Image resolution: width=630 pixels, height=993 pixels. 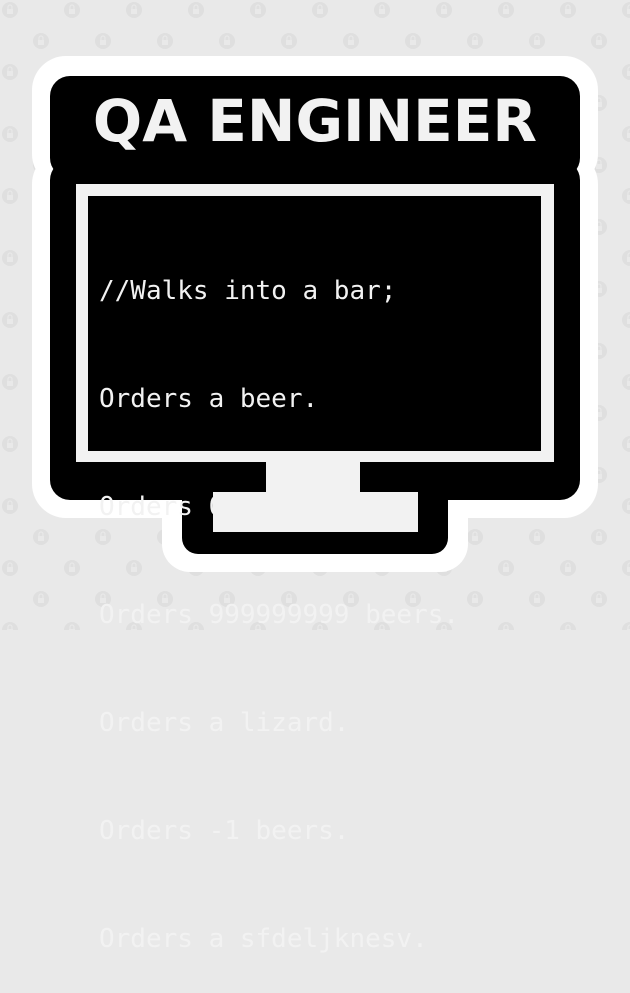 What do you see at coordinates (224, 831) in the screenshot?
I see `code-line: Orders -1 beers.` at bounding box center [224, 831].